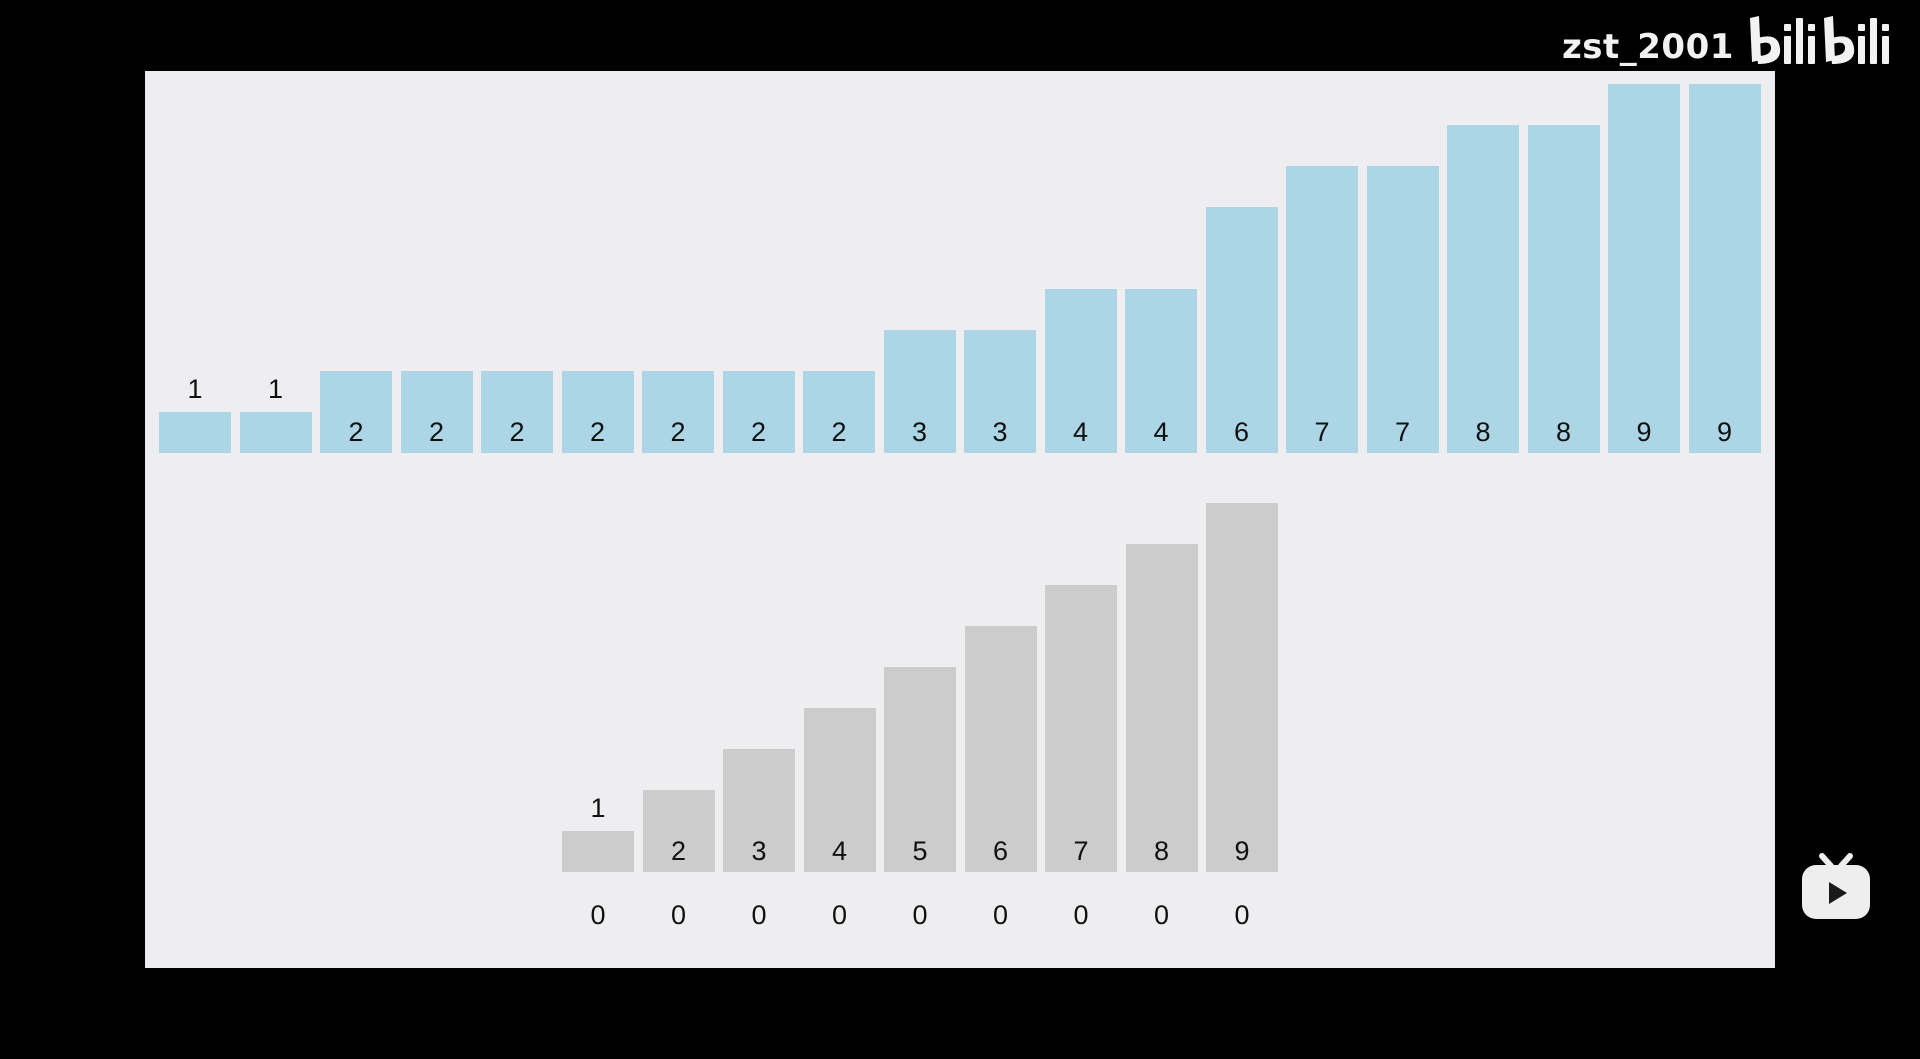 The image size is (1920, 1059). I want to click on bottom-chart-bar-value-label: 7, so click(1081, 851).